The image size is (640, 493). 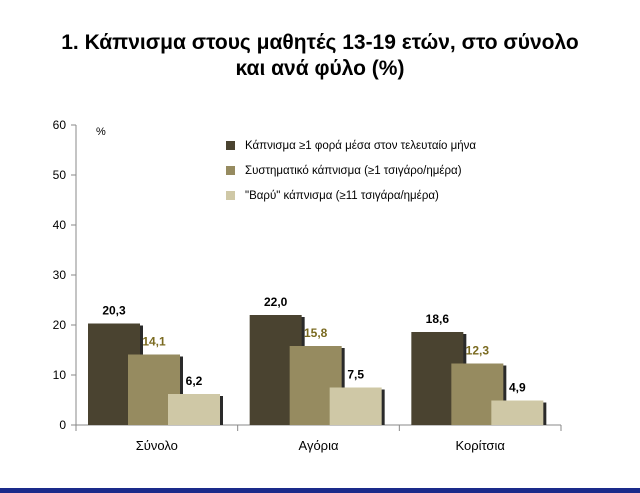 What do you see at coordinates (194, 381) in the screenshot?
I see `bar-value-label: 6,2` at bounding box center [194, 381].